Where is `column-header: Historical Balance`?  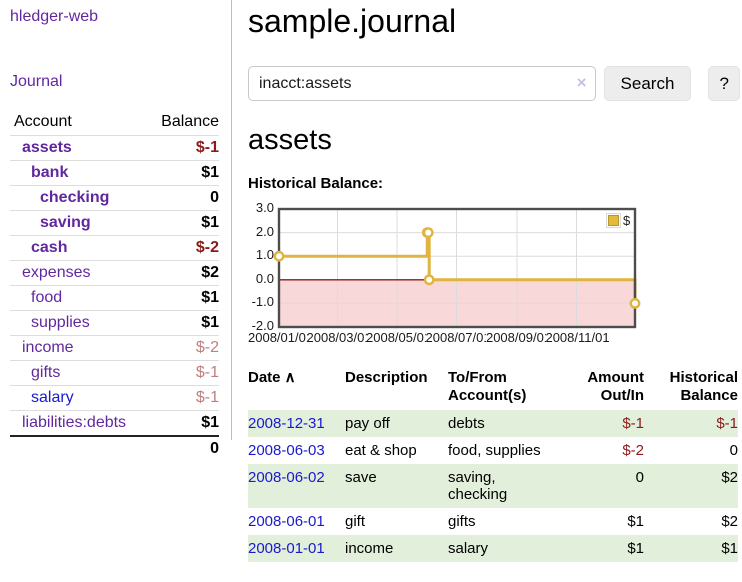
column-header: Historical Balance is located at coordinates (703, 386).